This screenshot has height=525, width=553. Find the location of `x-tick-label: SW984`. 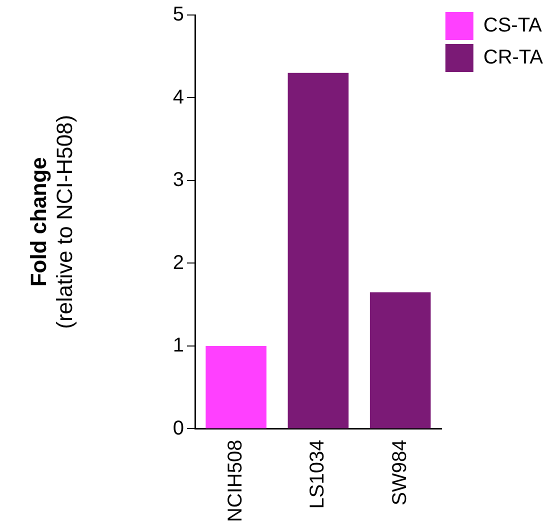

x-tick-label: SW984 is located at coordinates (399, 473).